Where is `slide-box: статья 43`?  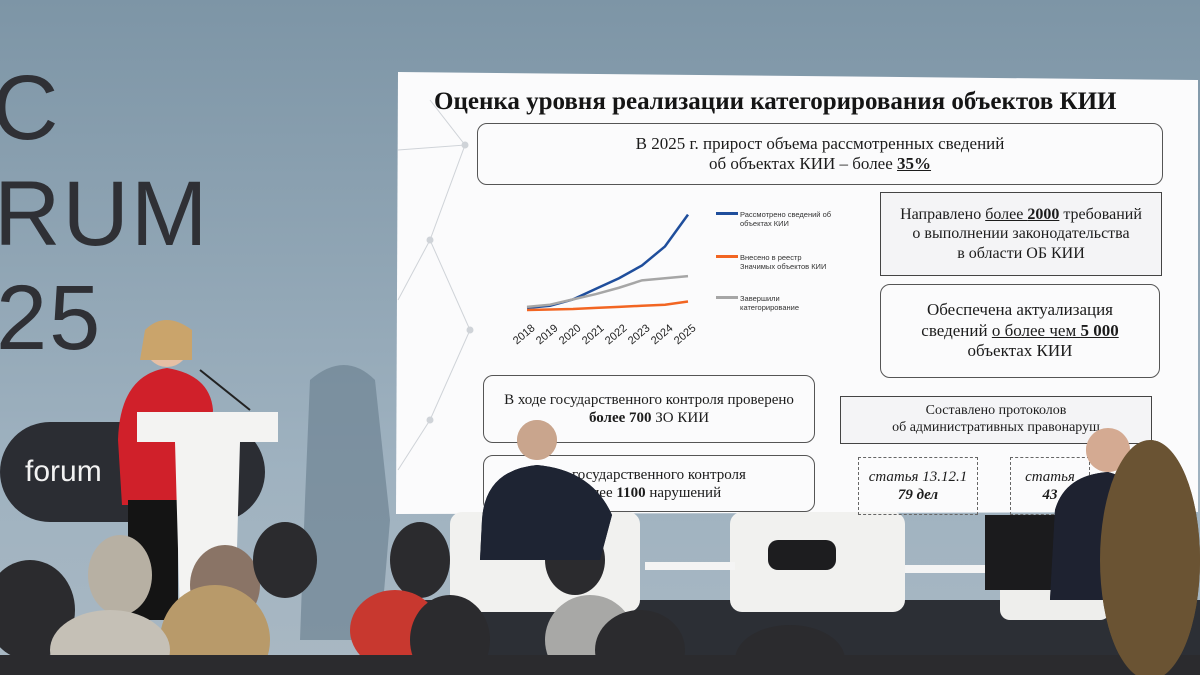 slide-box: статья 43 is located at coordinates (1050, 486).